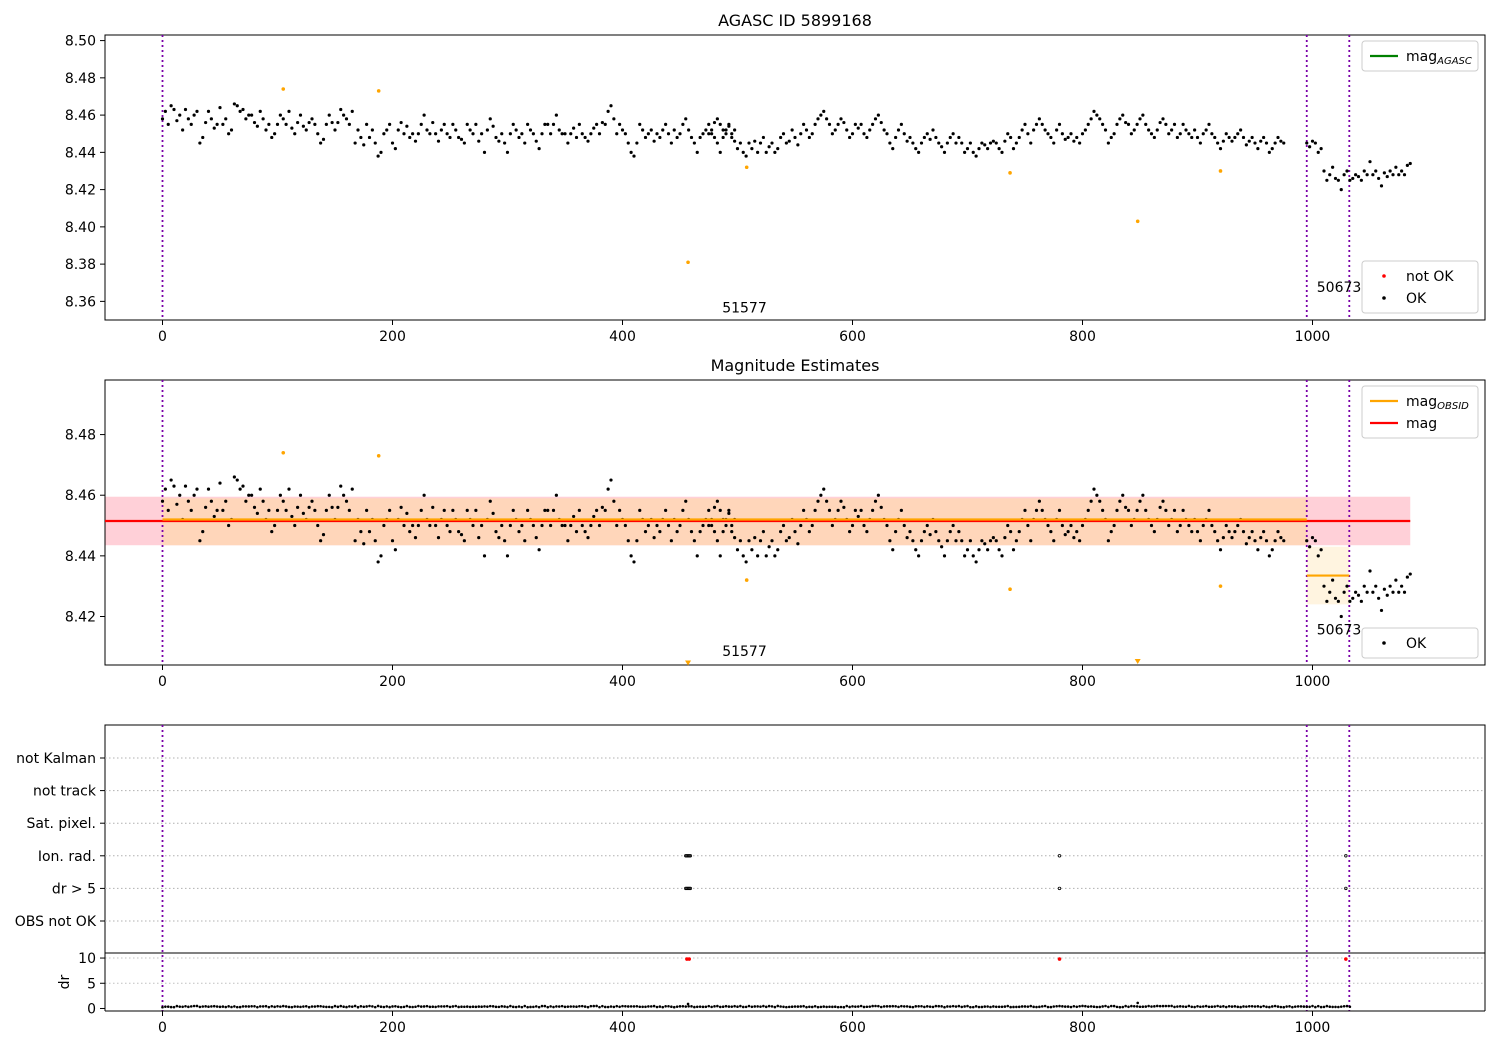  What do you see at coordinates (1430, 277) in the screenshot?
I see `legend-label: not OK` at bounding box center [1430, 277].